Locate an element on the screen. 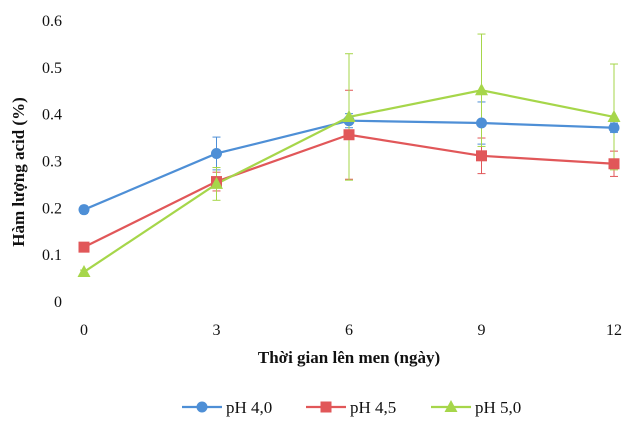  x-tick-label: 6 is located at coordinates (349, 330).